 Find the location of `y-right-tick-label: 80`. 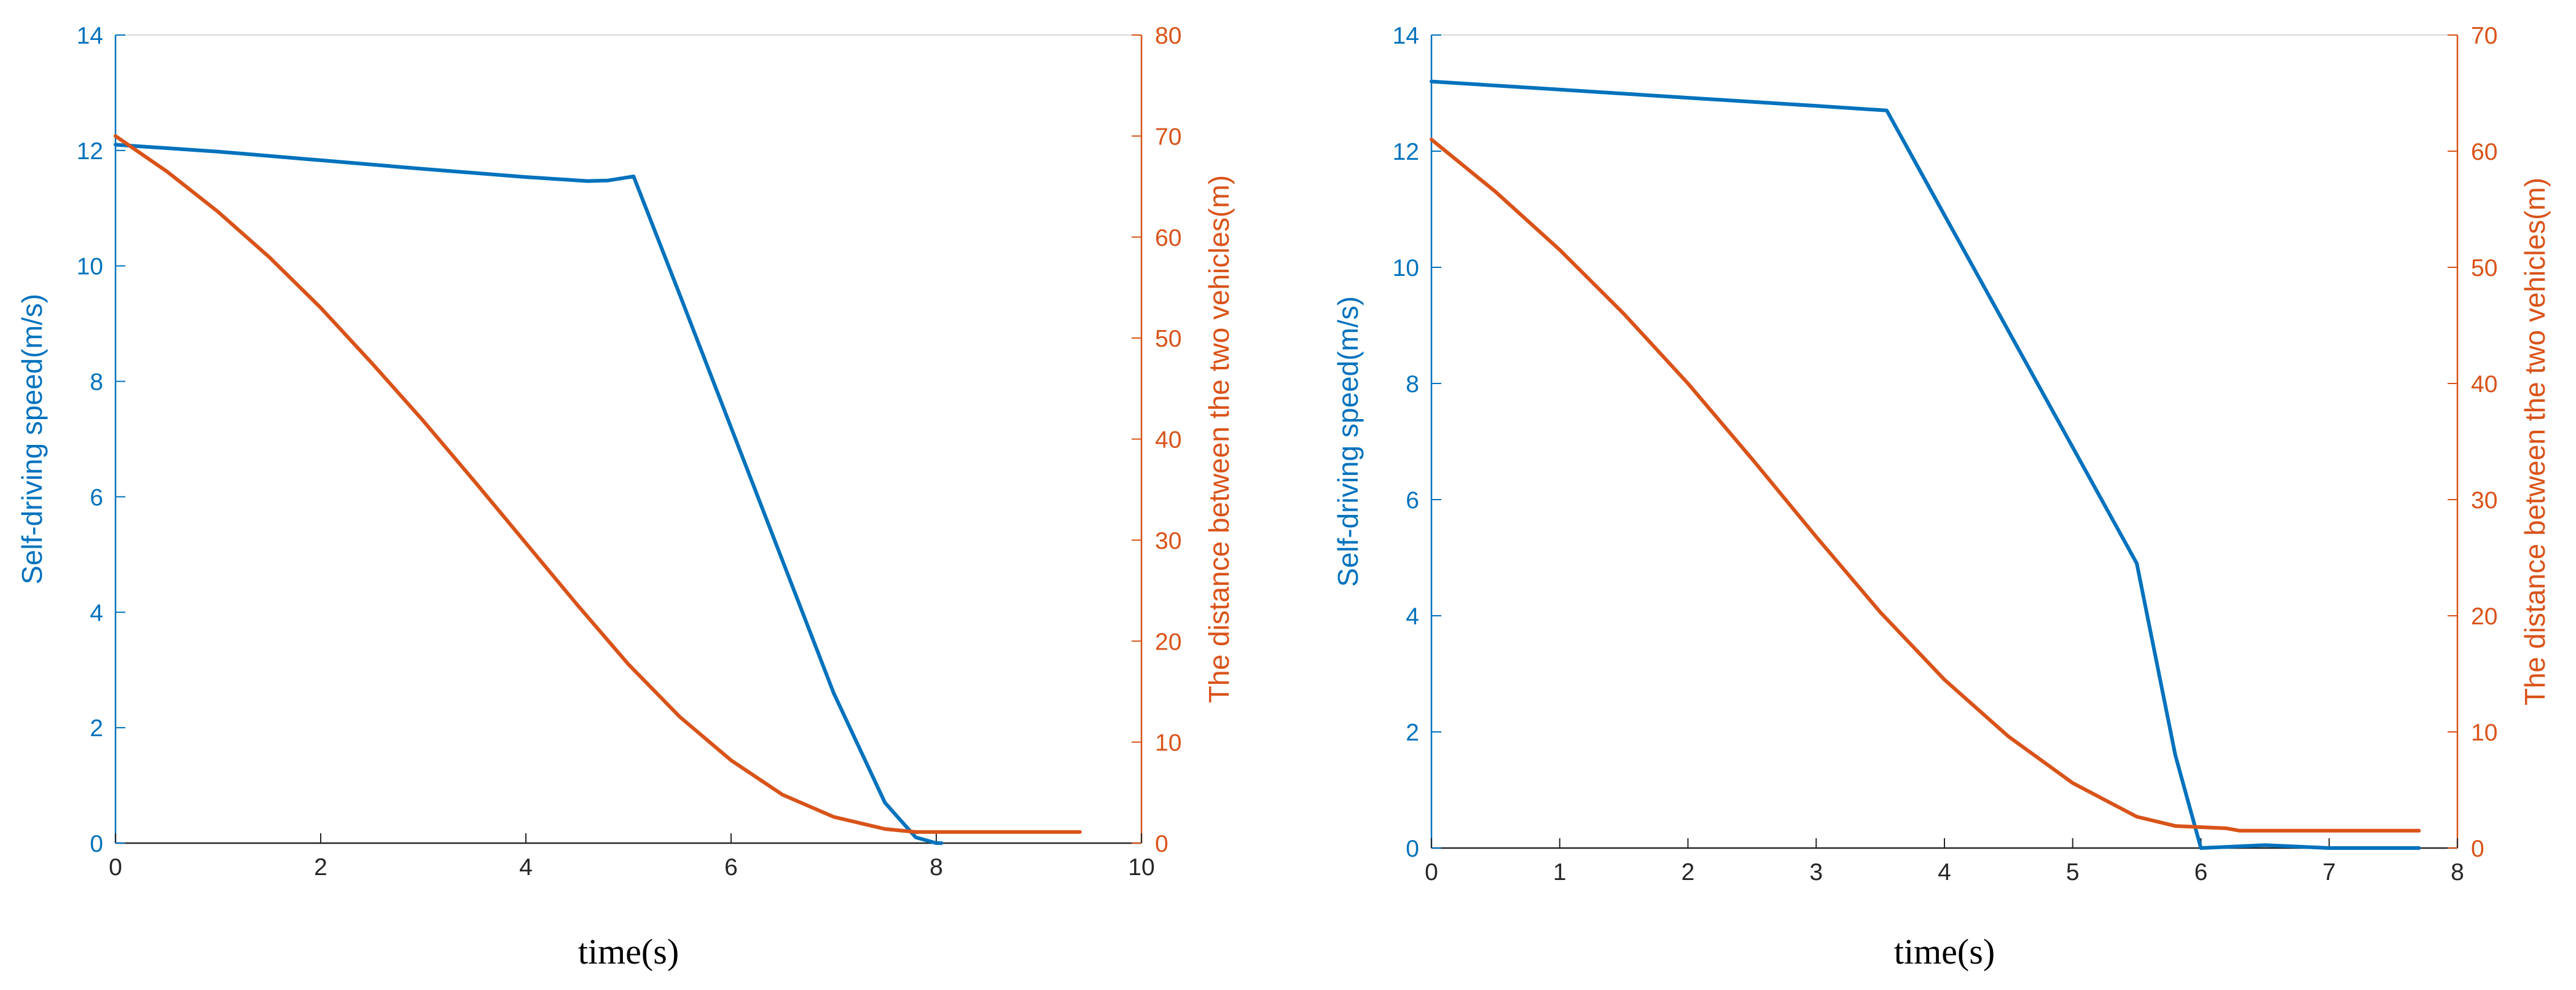

y-right-tick-label: 80 is located at coordinates (1168, 36).